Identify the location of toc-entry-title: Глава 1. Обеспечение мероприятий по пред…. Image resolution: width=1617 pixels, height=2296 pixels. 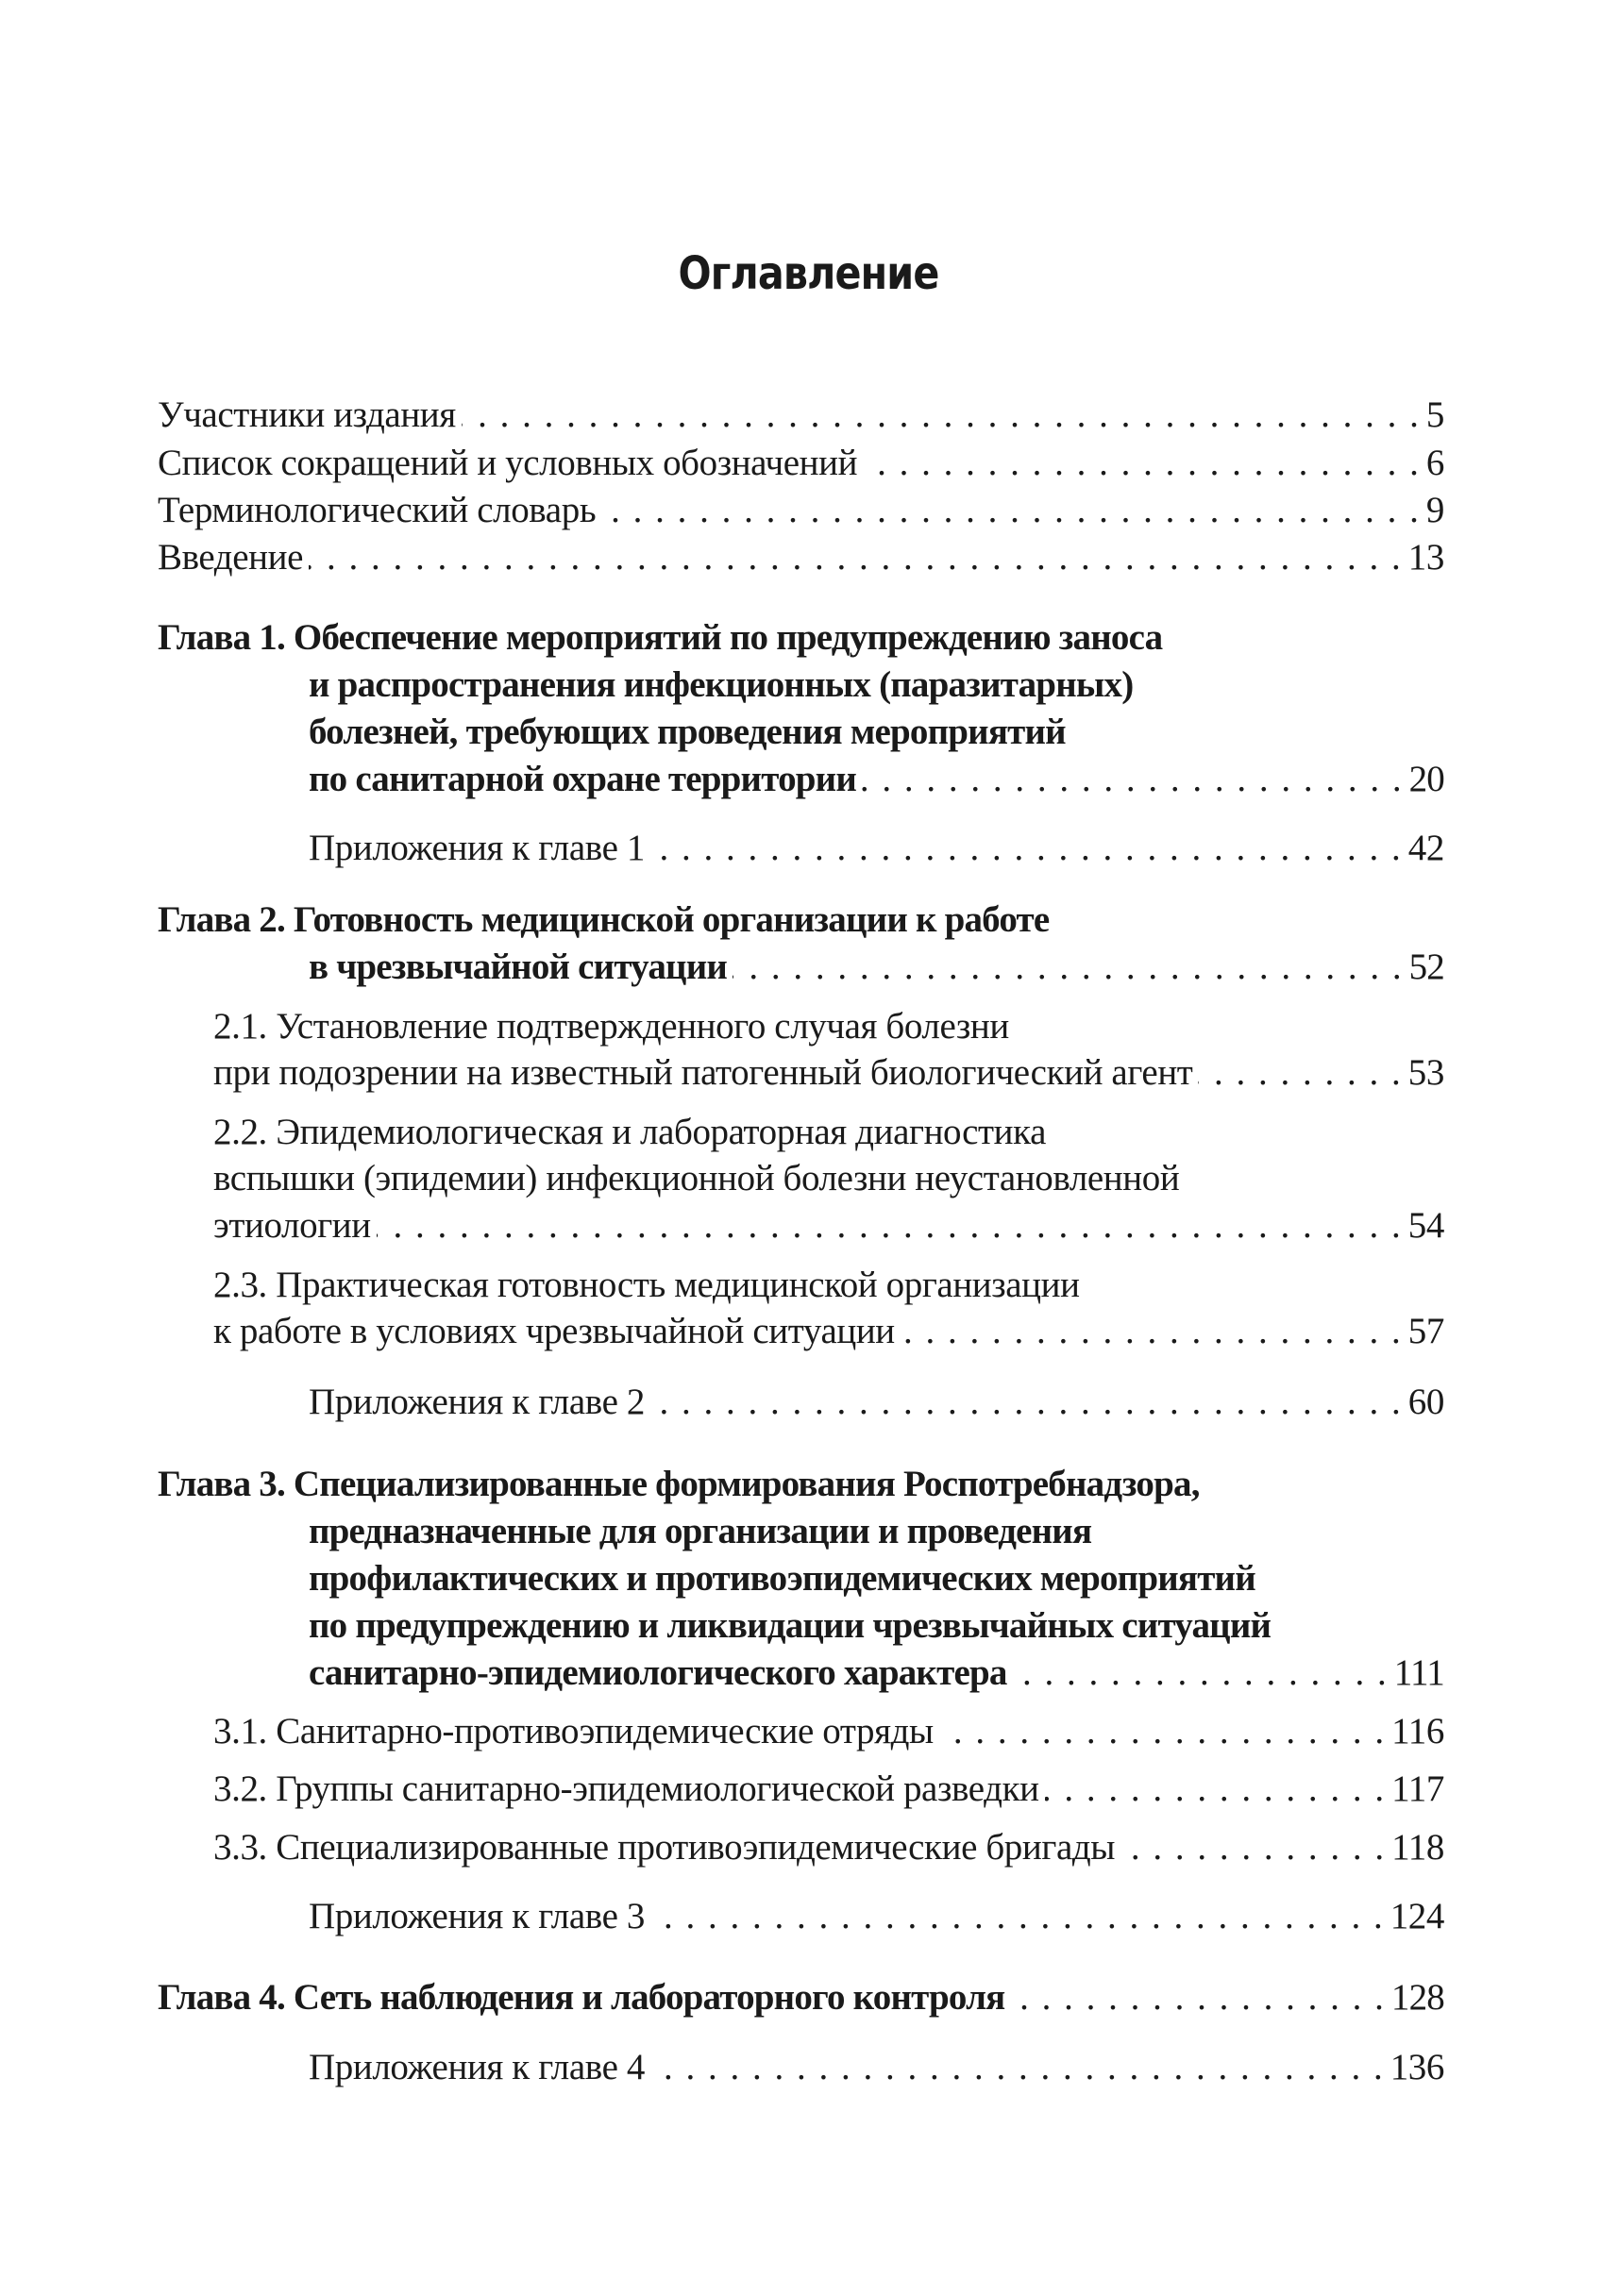
(660, 638).